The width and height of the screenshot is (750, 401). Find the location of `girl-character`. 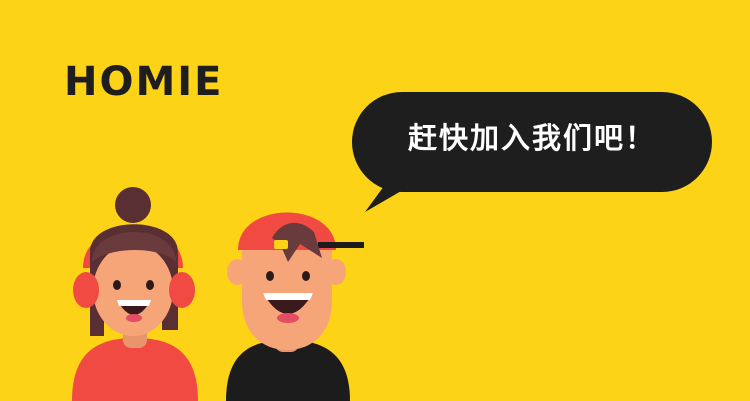

girl-character is located at coordinates (135, 294).